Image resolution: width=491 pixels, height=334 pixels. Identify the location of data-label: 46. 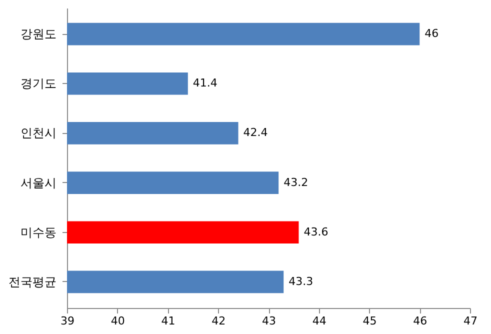
(431, 33).